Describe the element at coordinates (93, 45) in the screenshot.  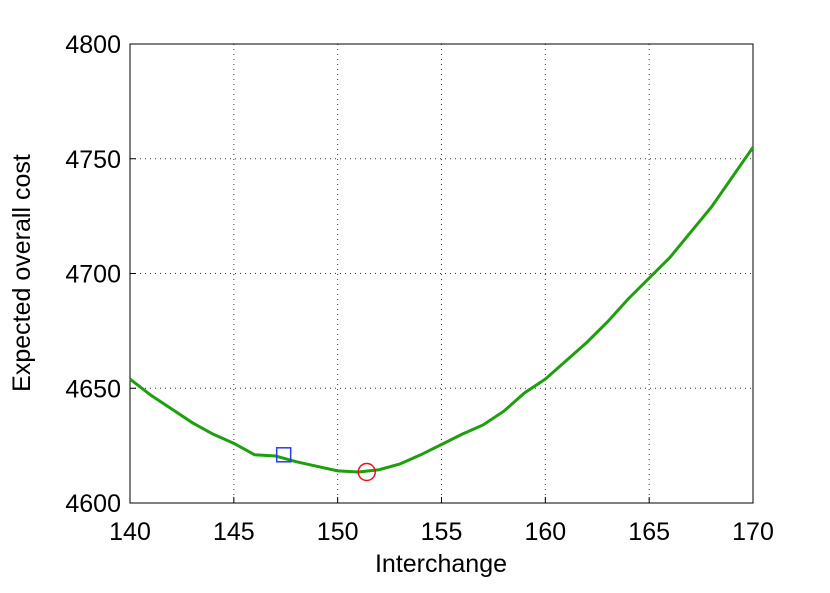
I see `y-tick-label: 4800` at that location.